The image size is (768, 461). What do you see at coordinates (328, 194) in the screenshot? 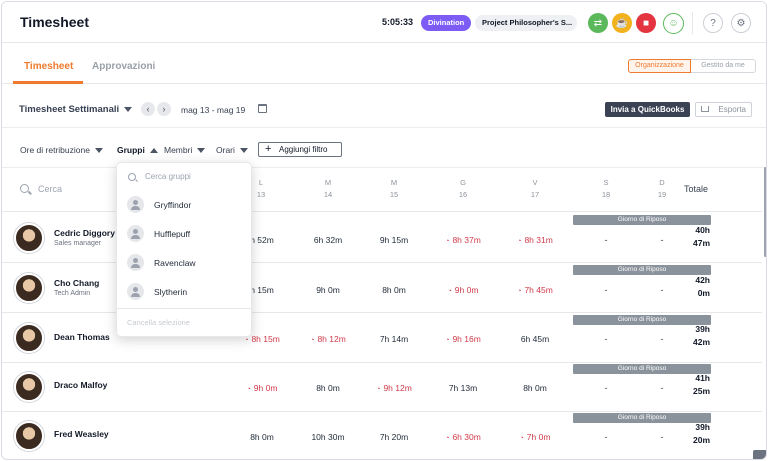
I see `day-number: 14` at bounding box center [328, 194].